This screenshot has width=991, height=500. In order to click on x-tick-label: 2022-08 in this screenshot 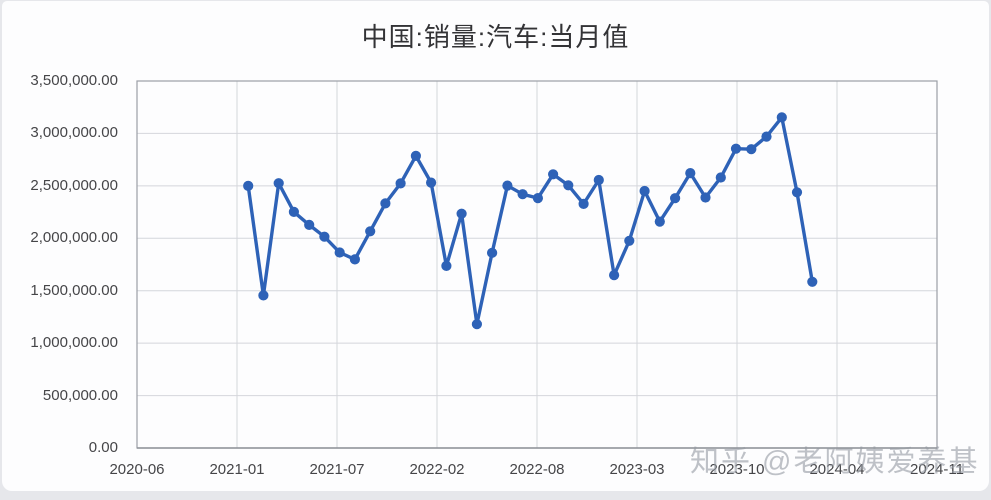, I will do `click(537, 469)`.